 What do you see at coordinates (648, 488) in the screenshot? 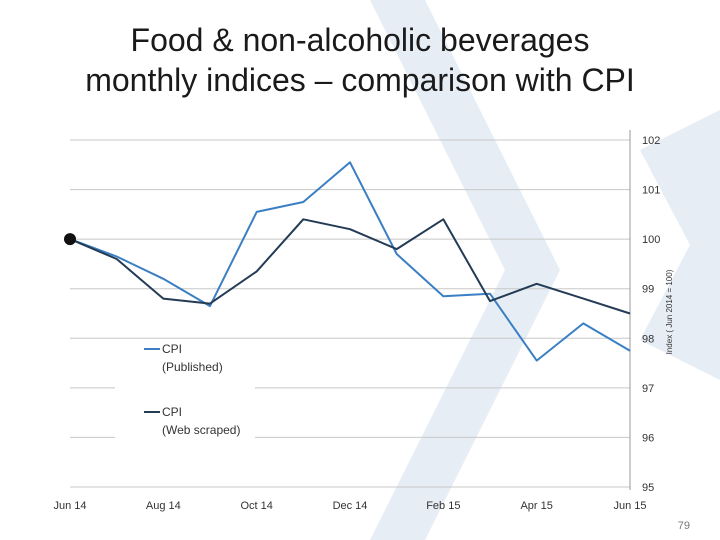
I see `y-tick-label-95: 95` at bounding box center [648, 488].